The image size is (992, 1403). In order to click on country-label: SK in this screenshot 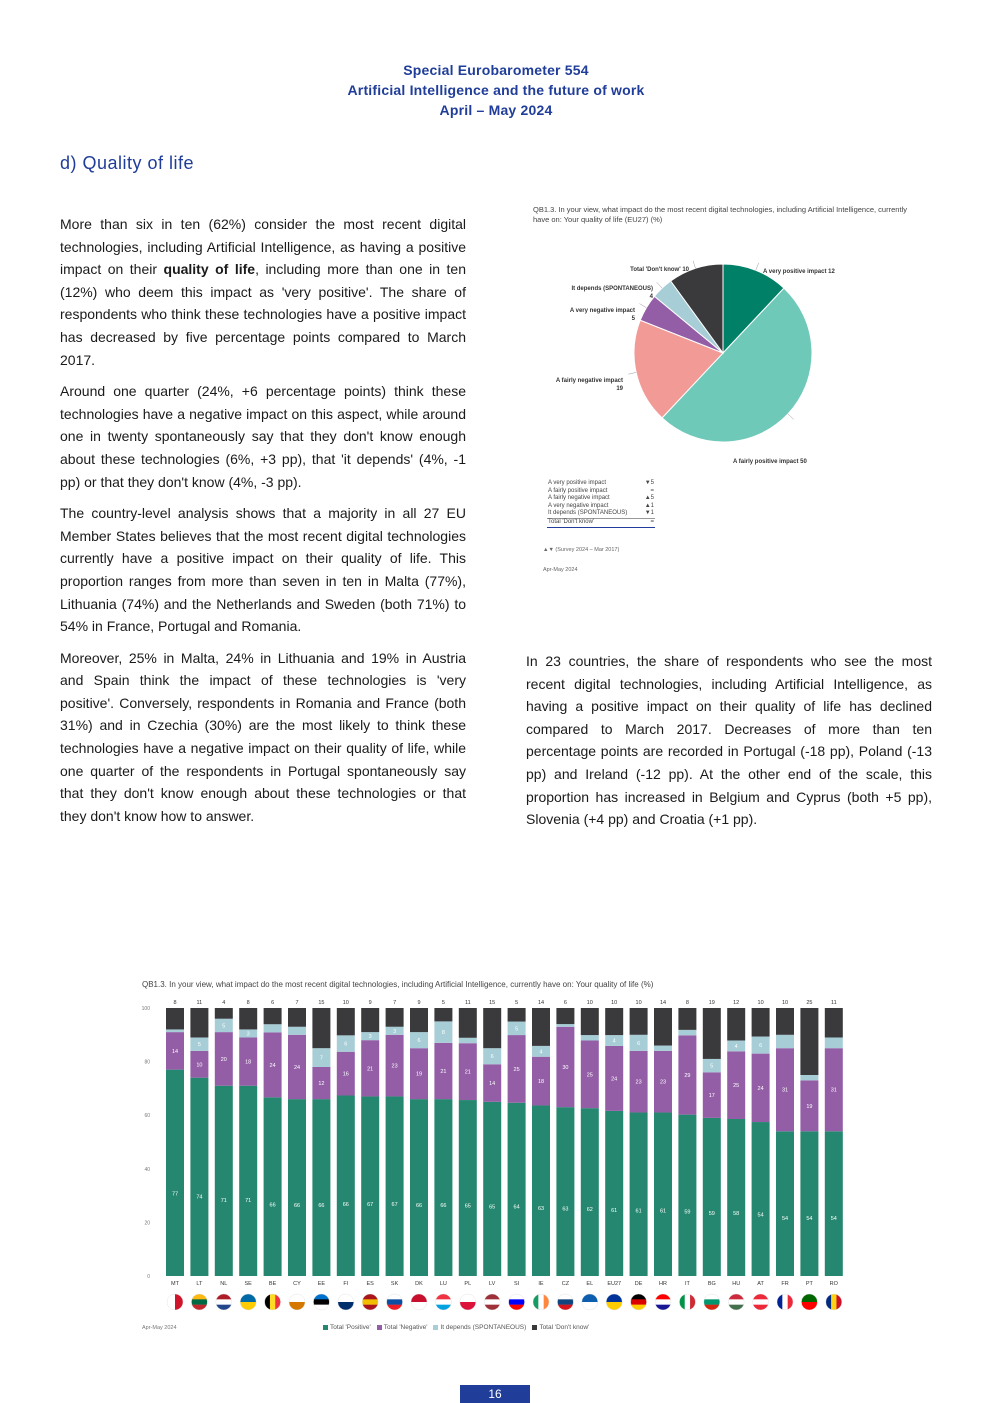, I will do `click(395, 1284)`.